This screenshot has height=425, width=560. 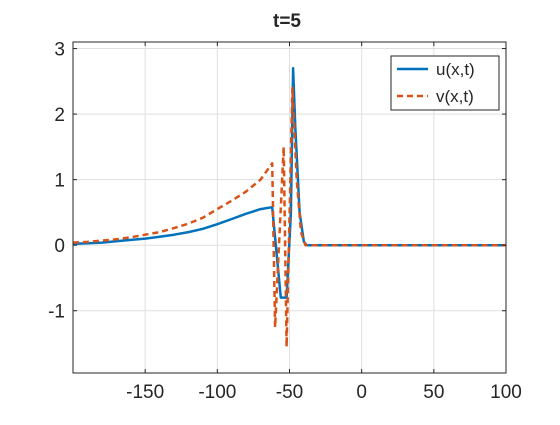 I want to click on y-tick-label: 0, so click(x=59, y=246).